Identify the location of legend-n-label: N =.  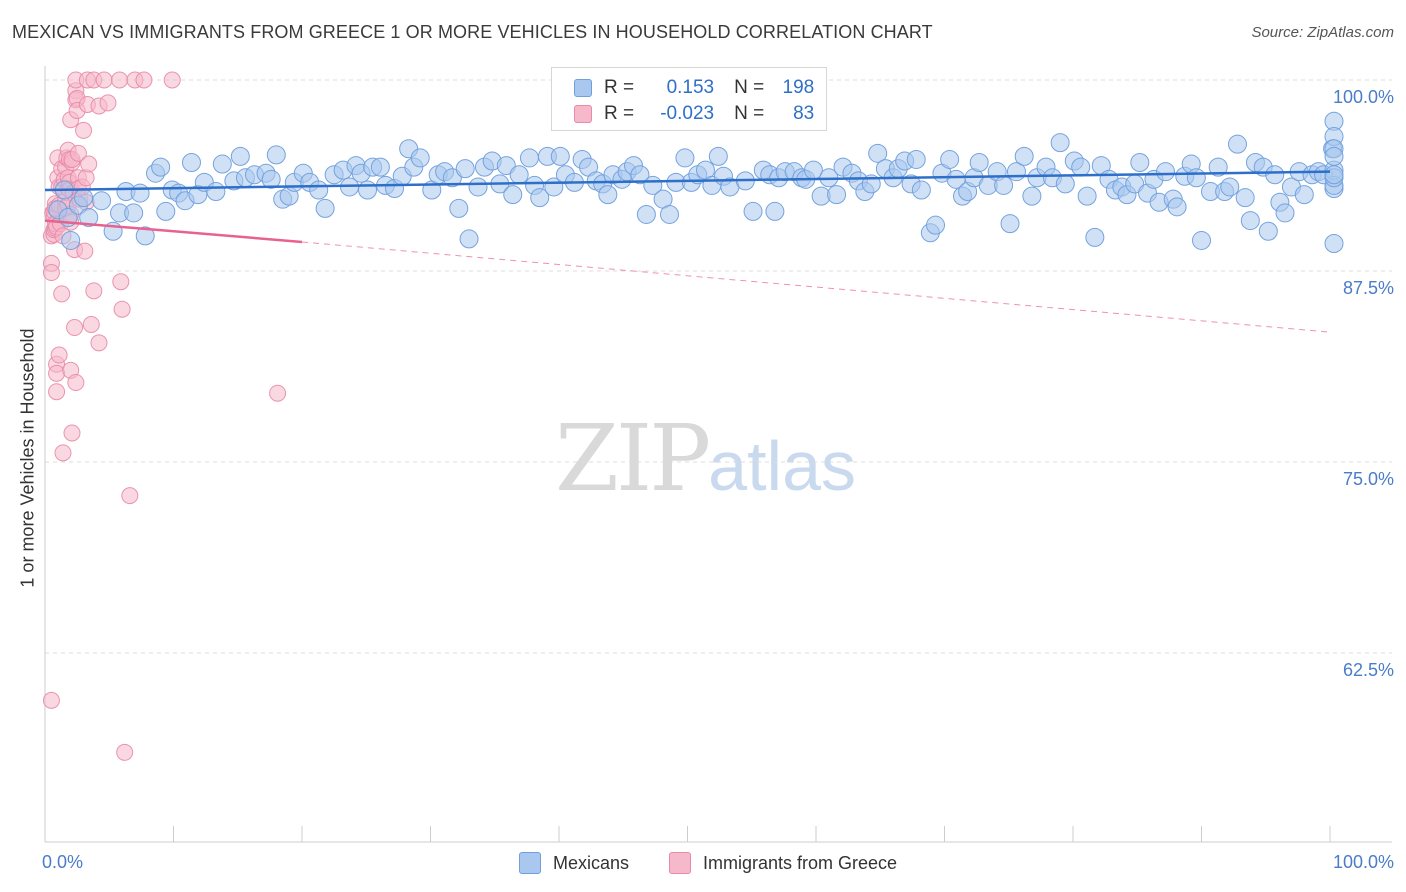
(749, 113).